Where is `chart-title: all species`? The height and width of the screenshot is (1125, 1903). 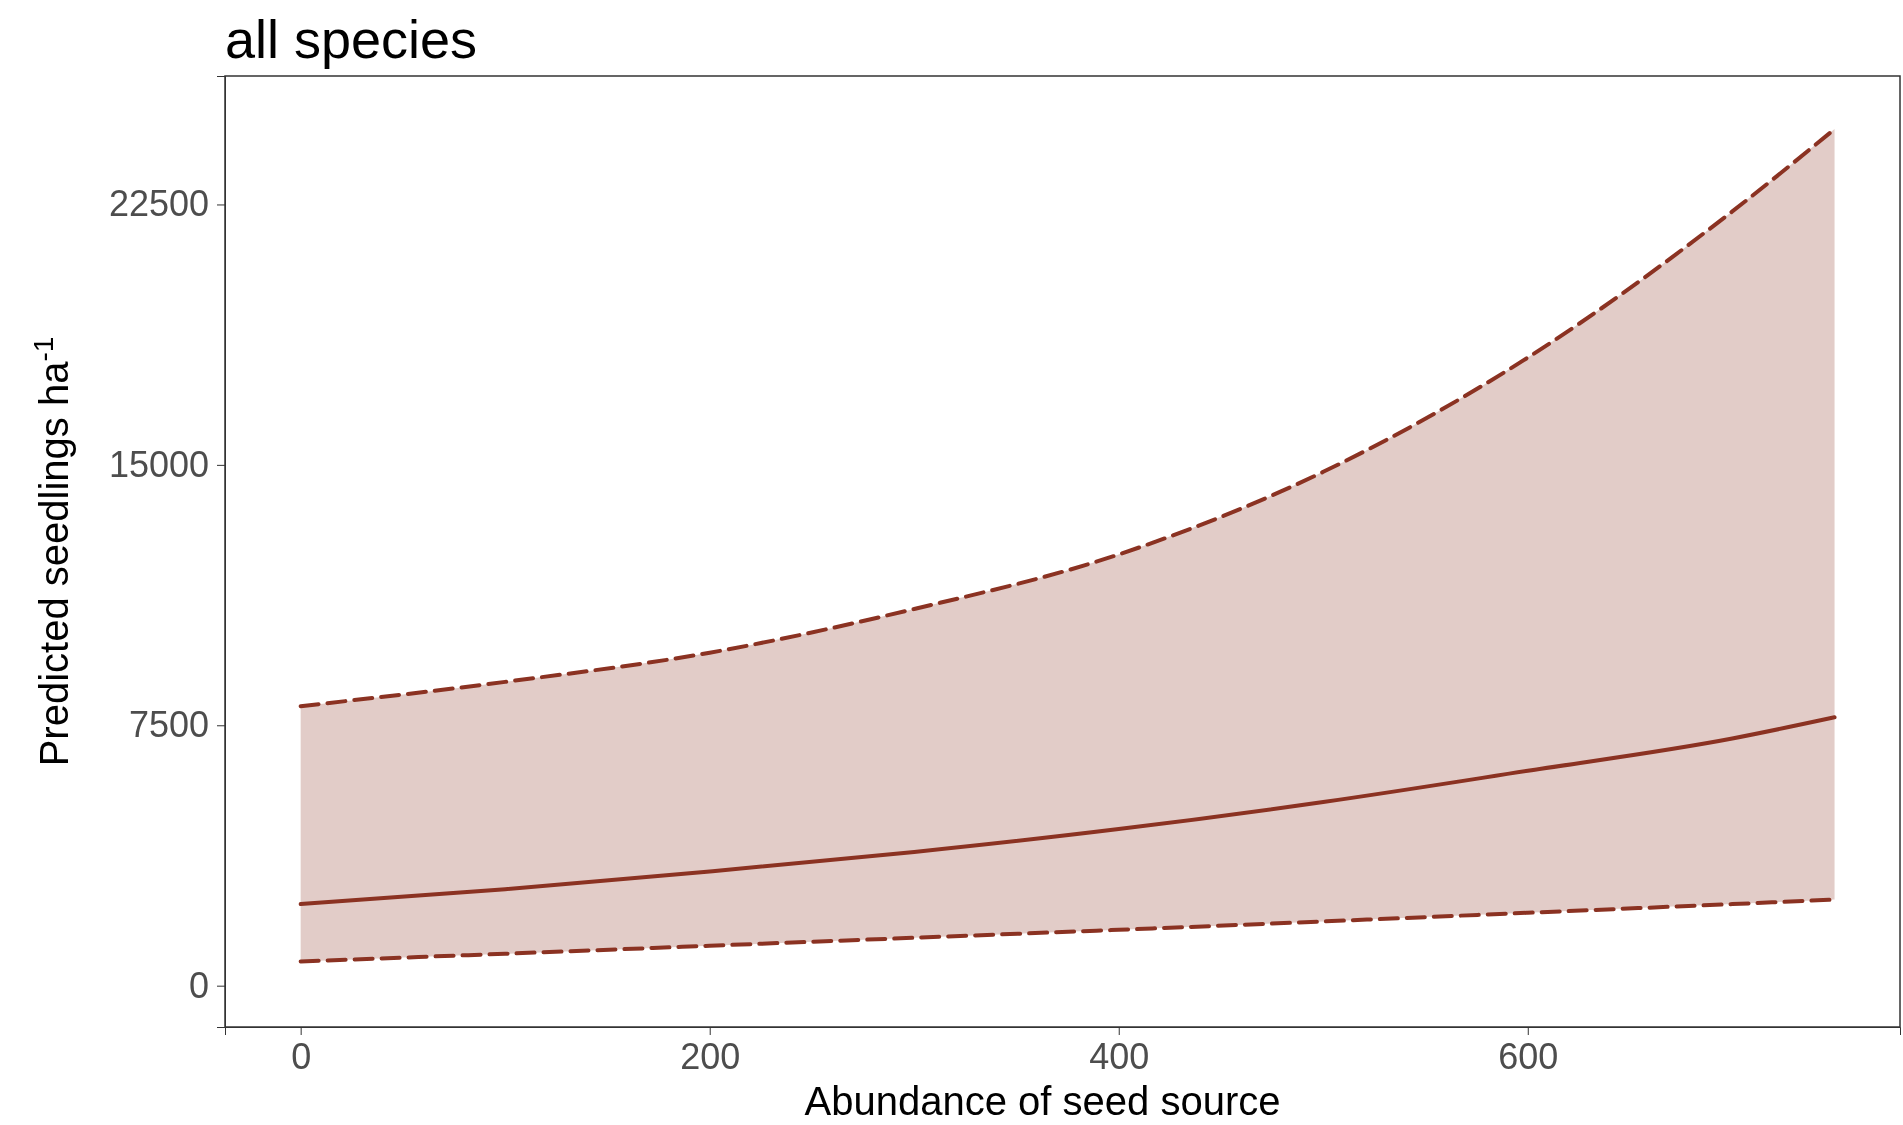
chart-title: all species is located at coordinates (351, 39).